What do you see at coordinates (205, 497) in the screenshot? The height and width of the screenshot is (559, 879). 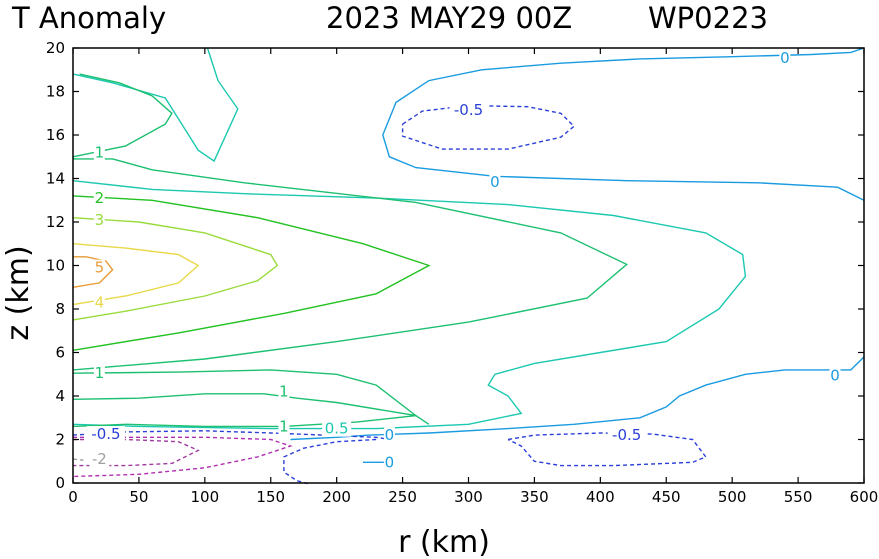 I see `x-tick-label: 100` at bounding box center [205, 497].